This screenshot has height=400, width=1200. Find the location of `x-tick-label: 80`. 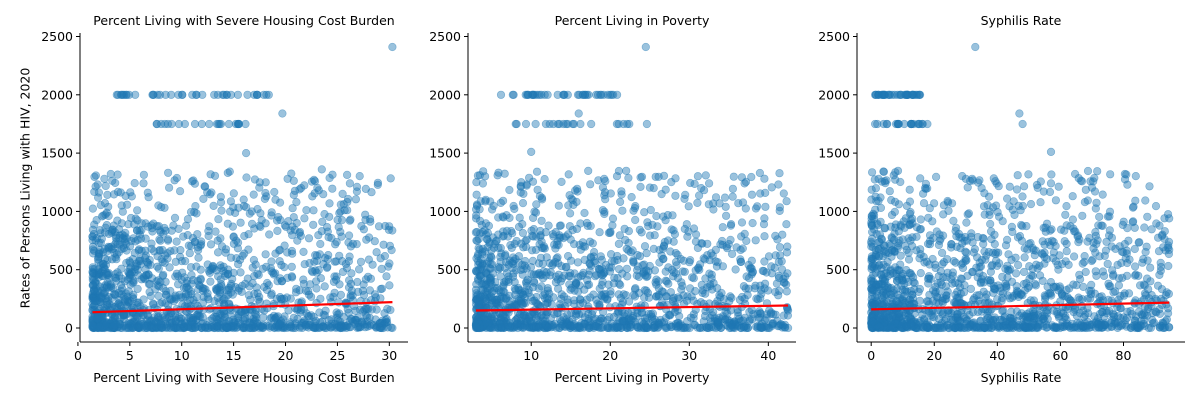

x-tick-label: 80 is located at coordinates (1124, 355).